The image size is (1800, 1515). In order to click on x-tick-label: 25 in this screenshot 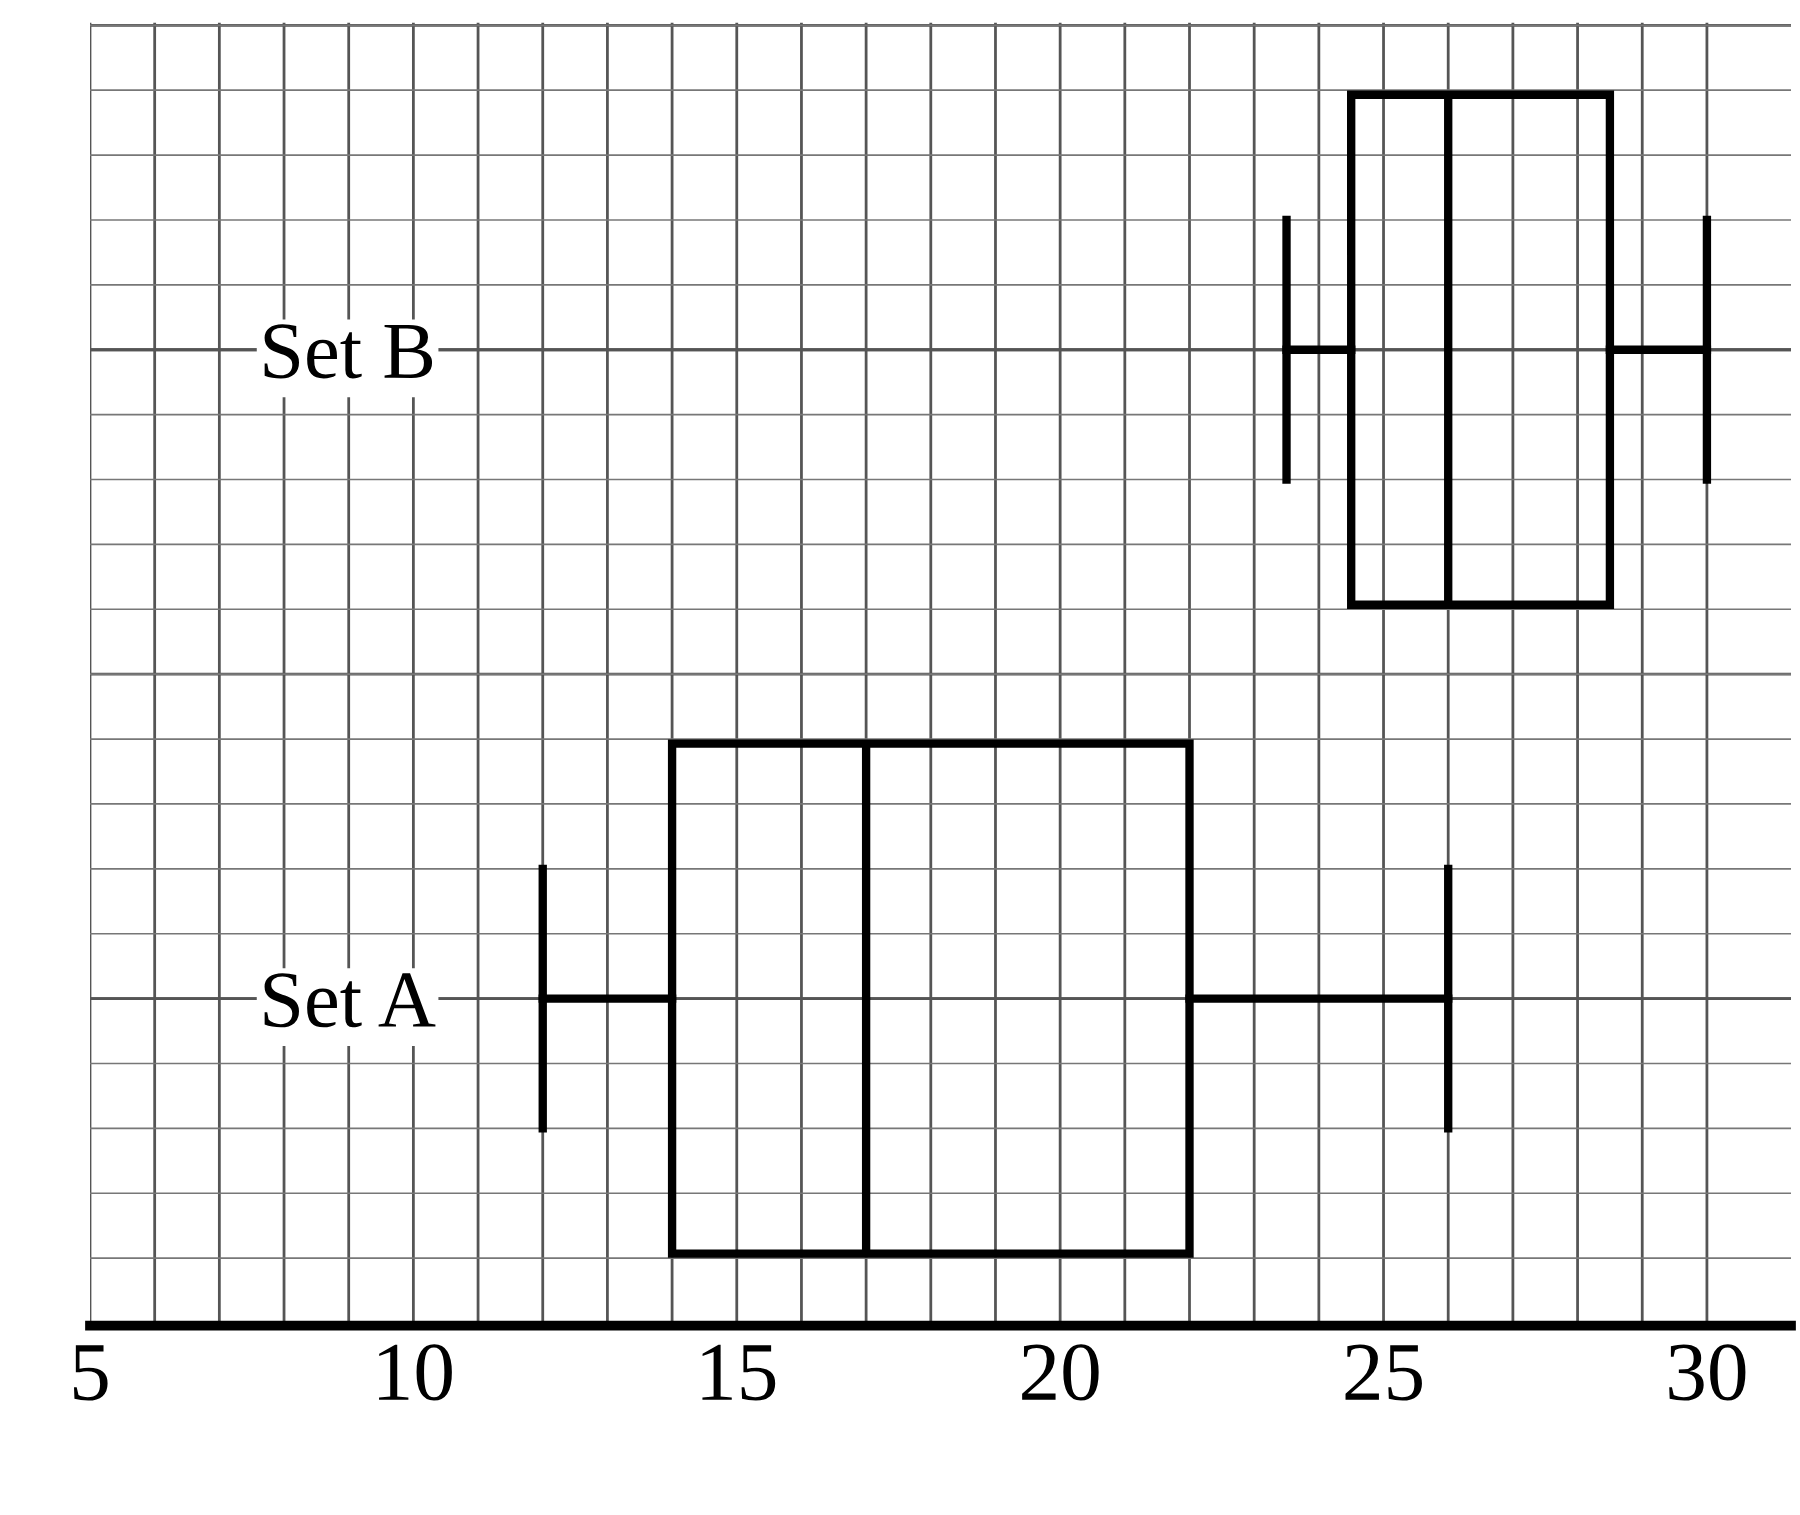, I will do `click(1383, 1372)`.